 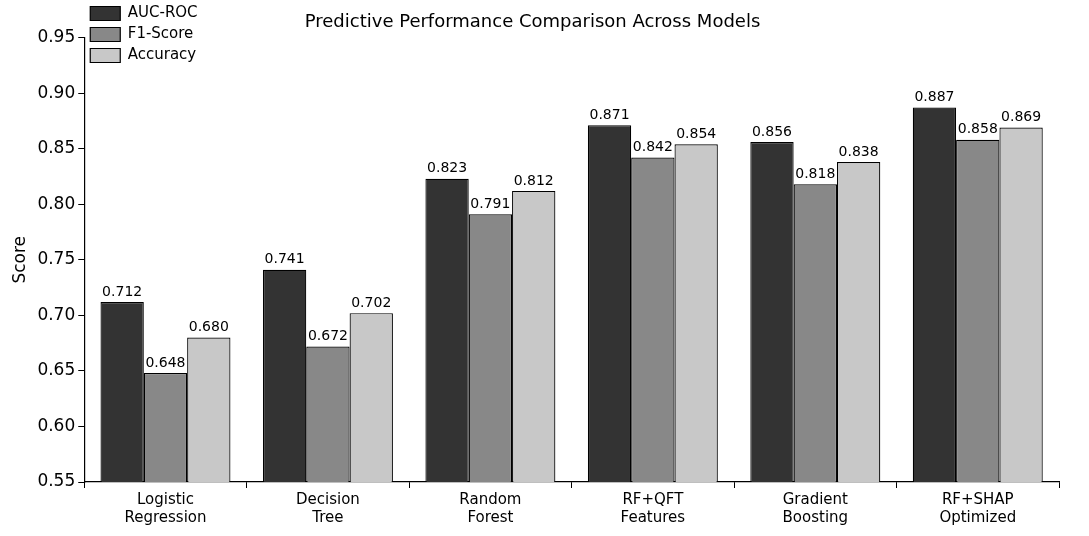 What do you see at coordinates (532, 21) in the screenshot?
I see `chart-title: Predictive Performance Comparison Across Models` at bounding box center [532, 21].